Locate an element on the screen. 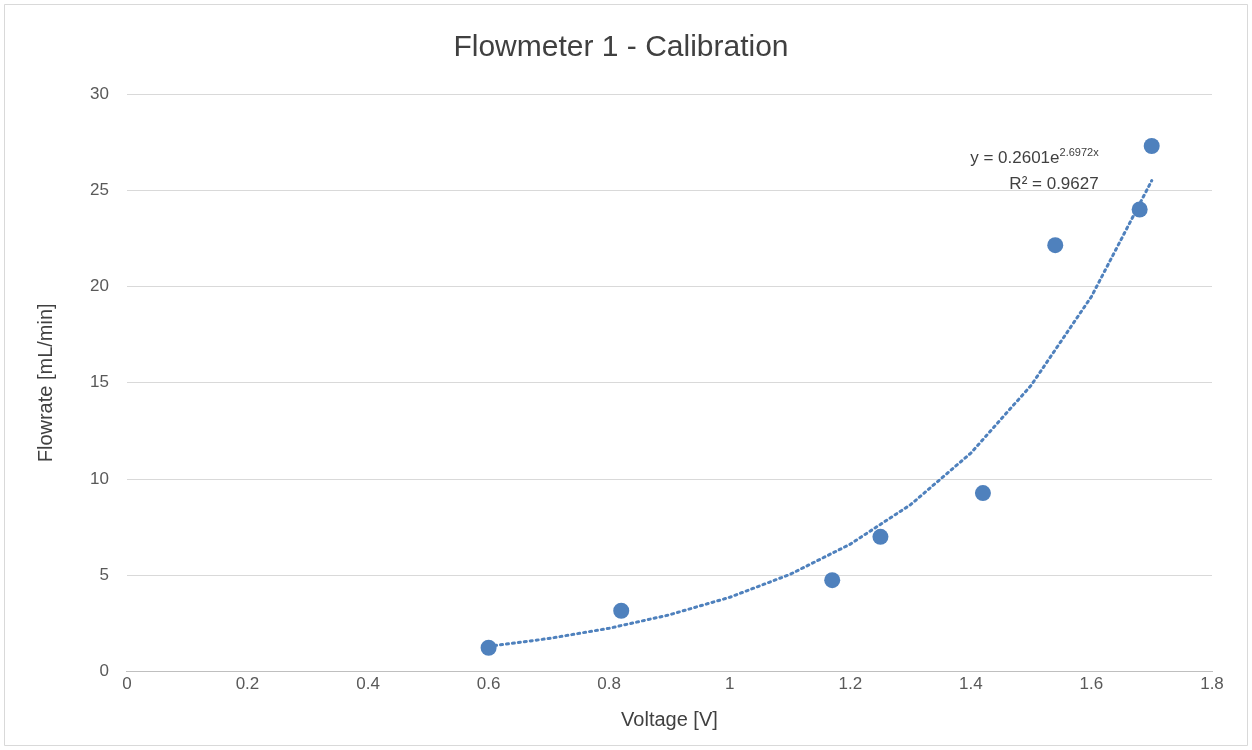 The height and width of the screenshot is (750, 1252). y-tick-label: 25 is located at coordinates (99, 189).